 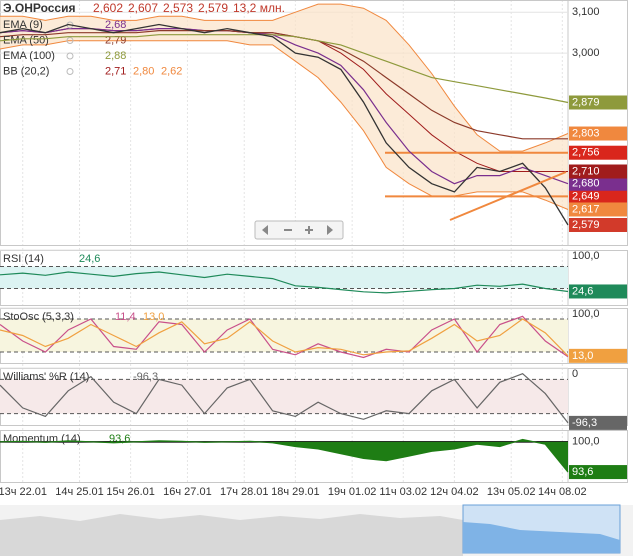 I want to click on legend-value: 13,0, so click(x=153, y=317).